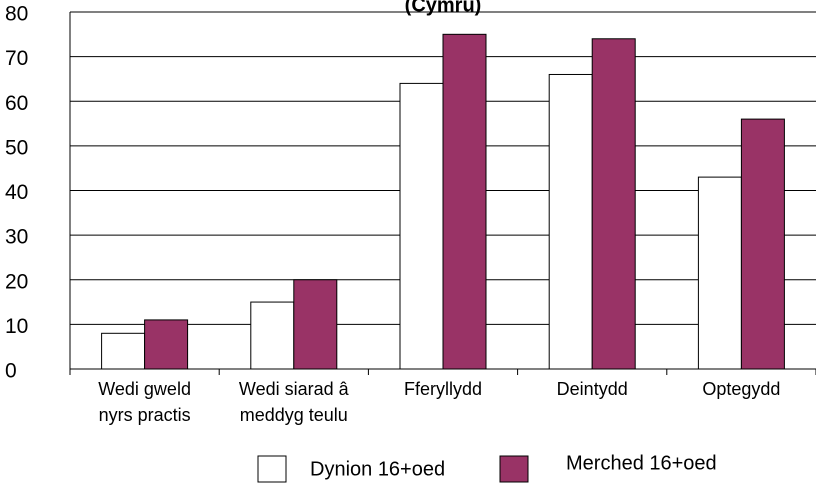  Describe the element at coordinates (294, 415) in the screenshot. I see `x-tick-label: meddyg teulu` at that location.